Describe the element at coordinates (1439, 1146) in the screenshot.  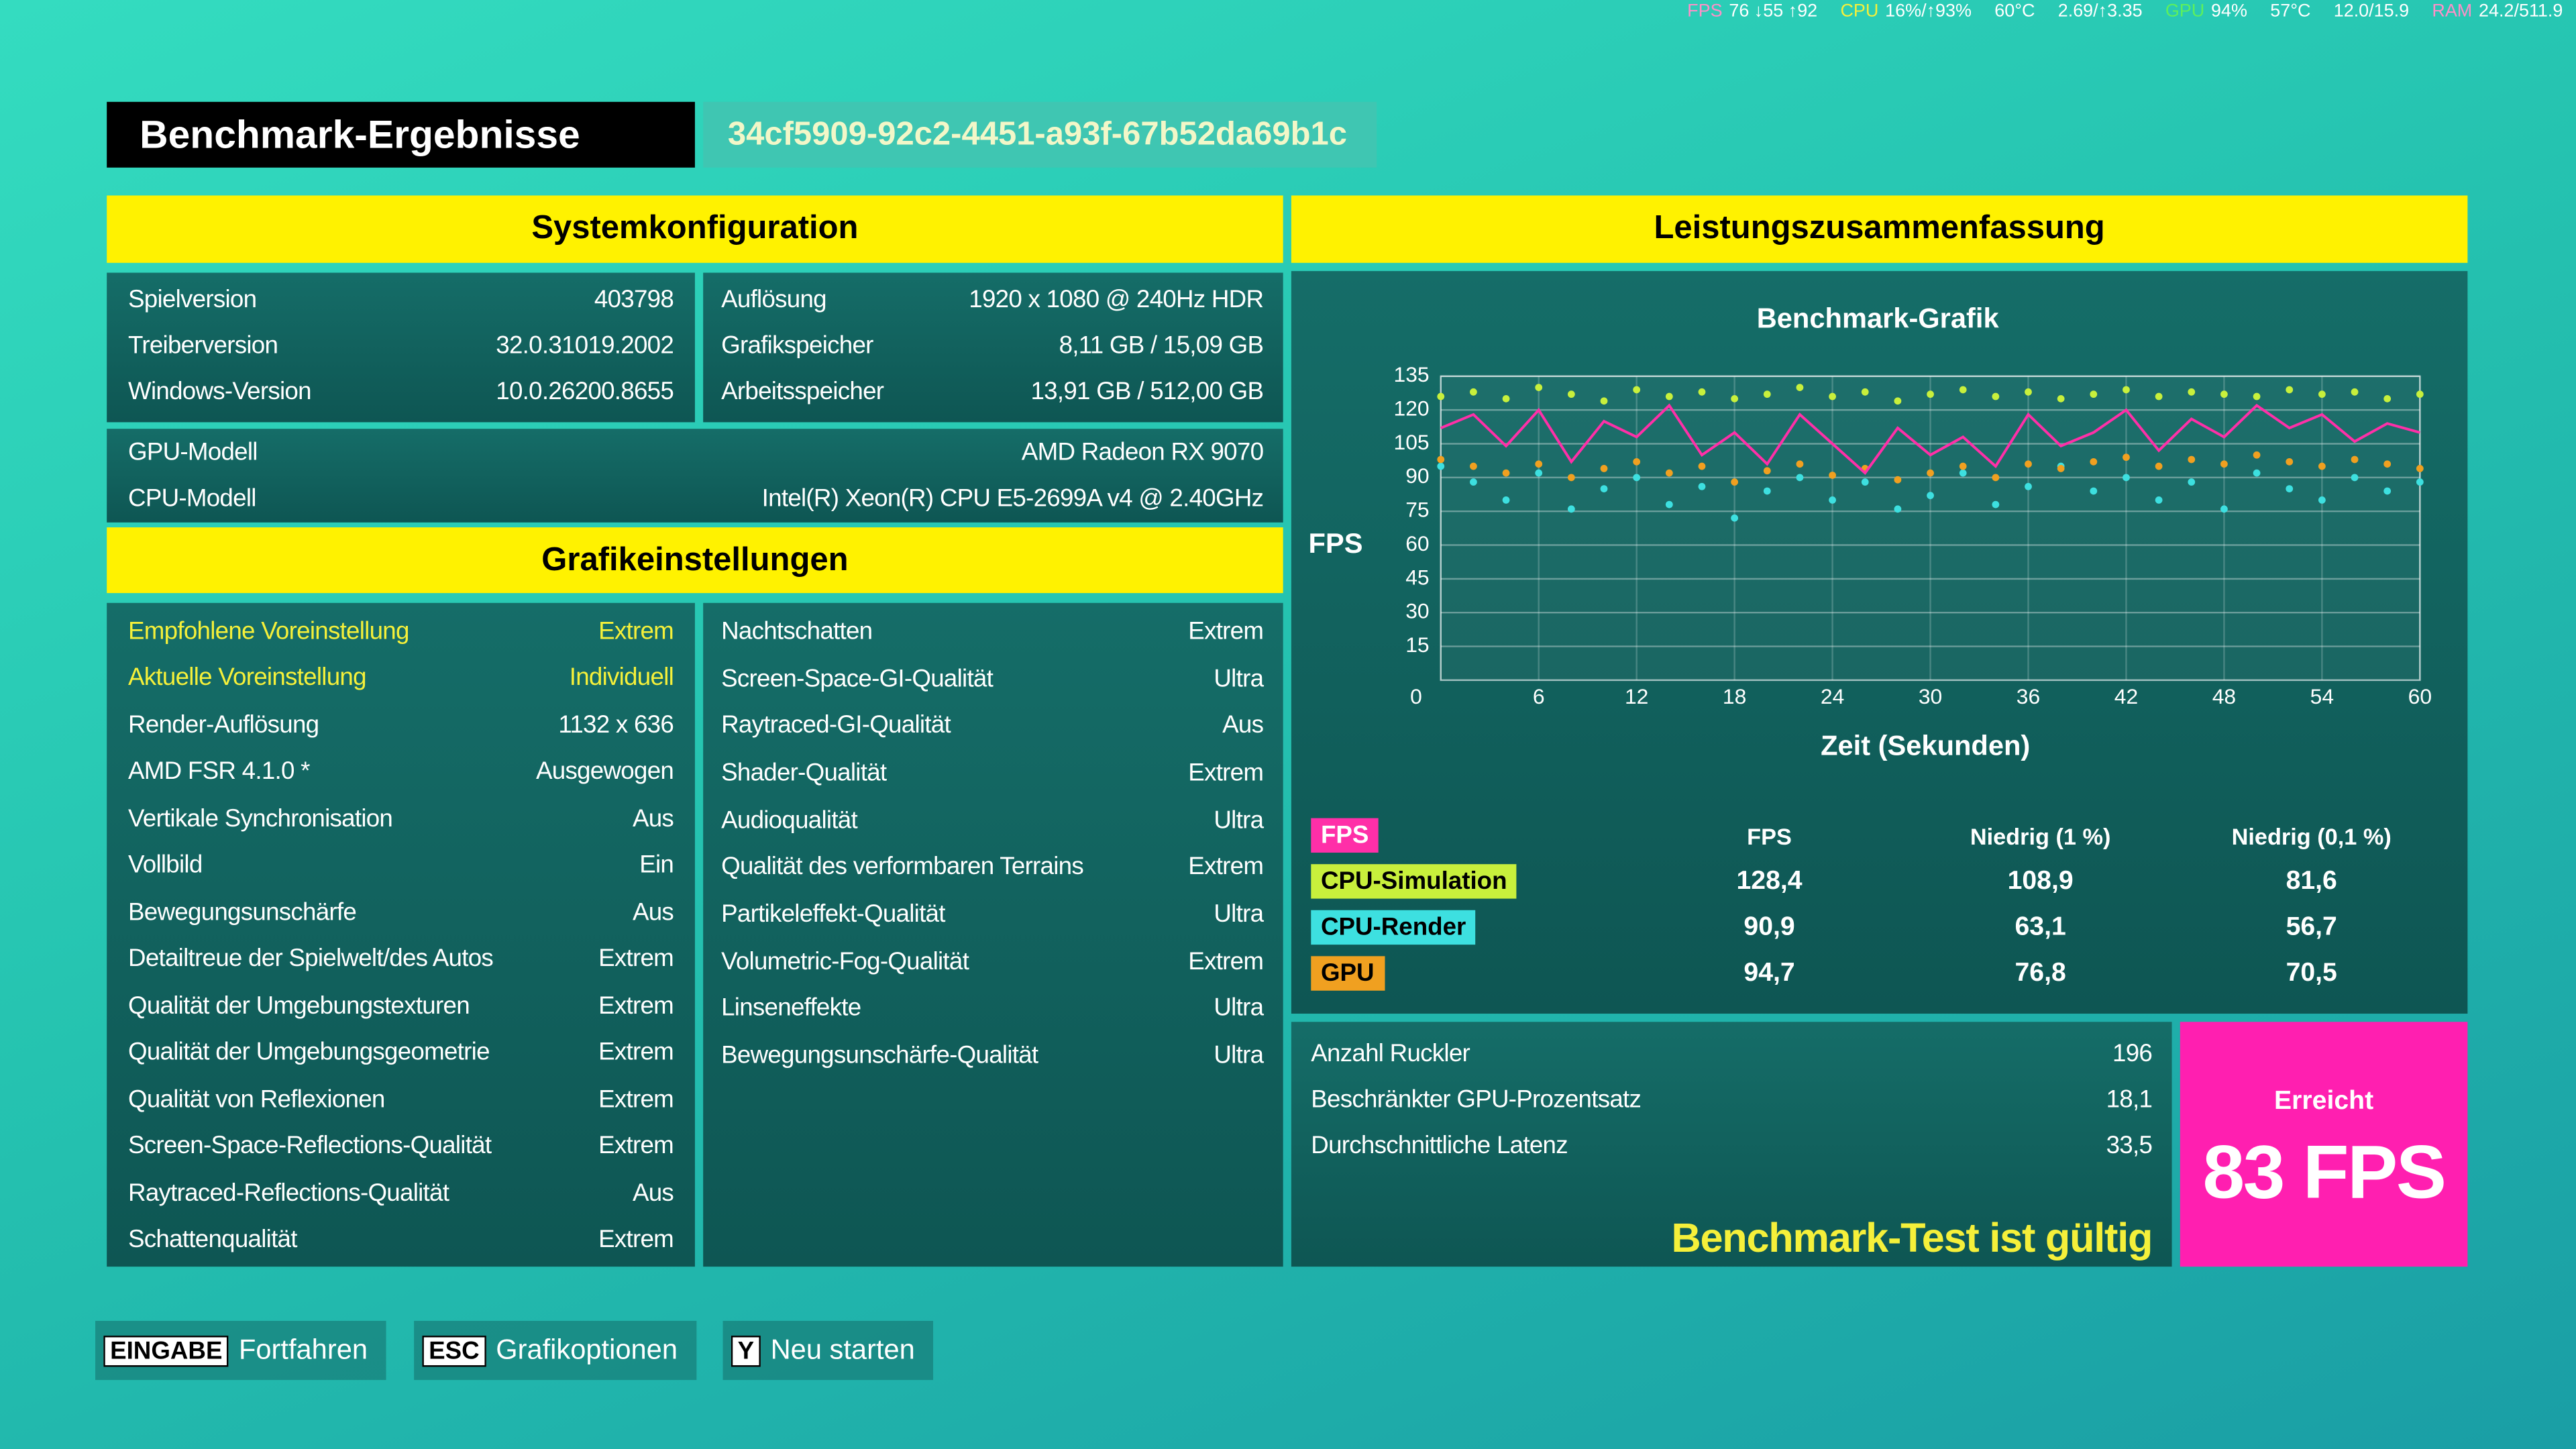
I see `setting-label: Durchschnittliche Latenz` at that location.